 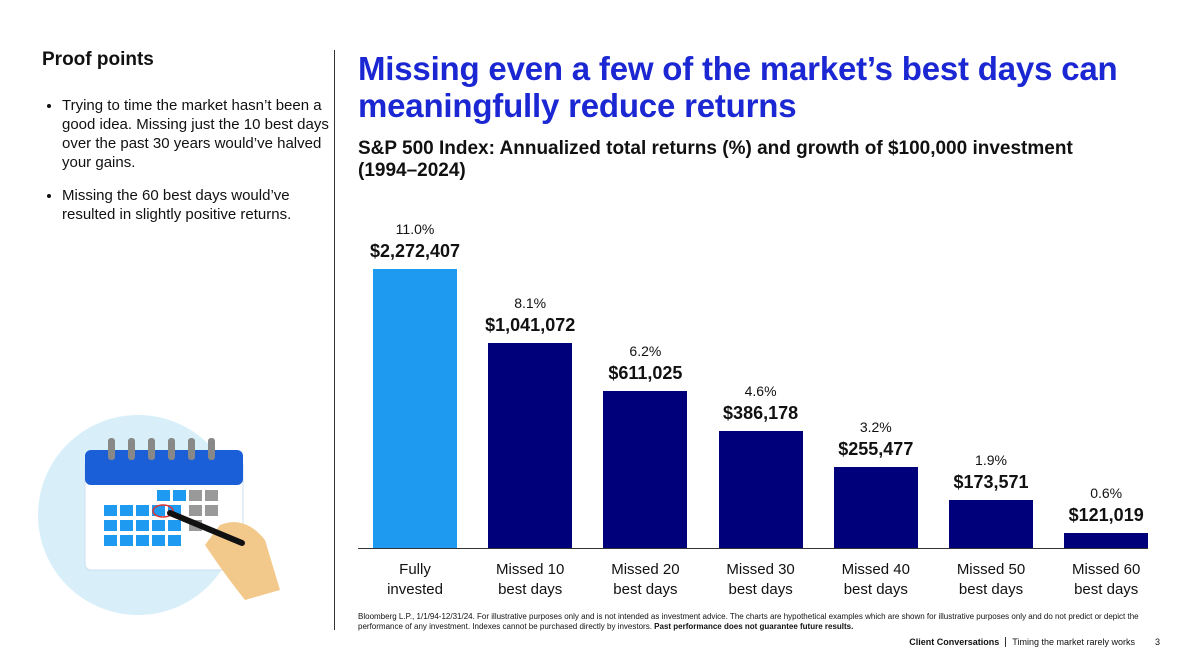 I want to click on x-tick-label: Missed 10 best days, so click(x=530, y=579).